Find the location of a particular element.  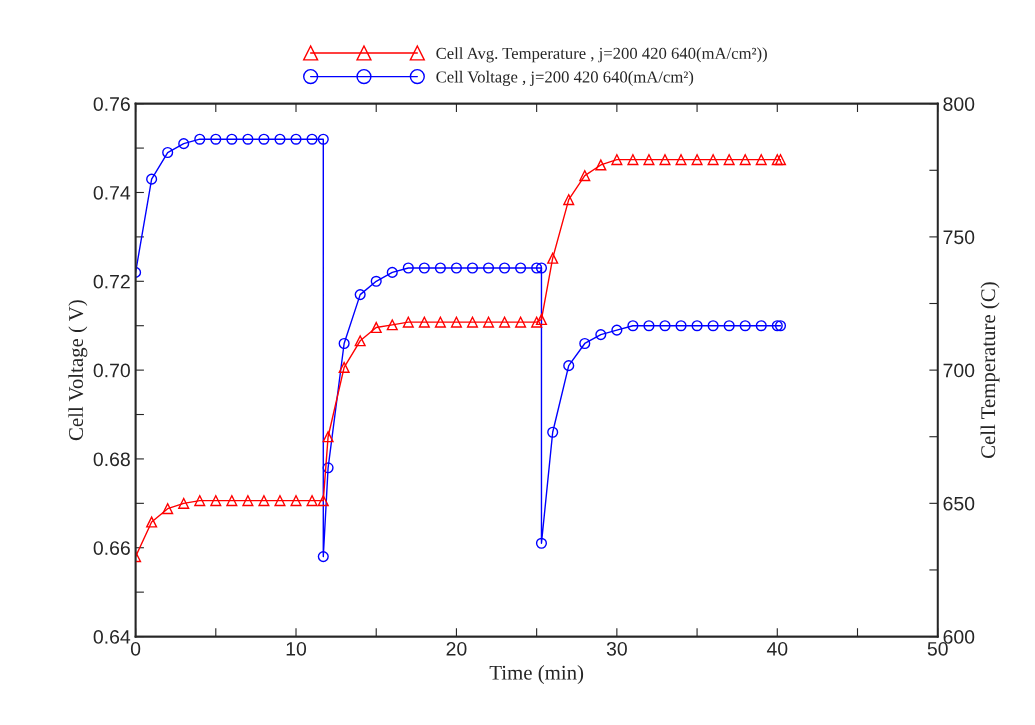

y2-tick-label: 750 is located at coordinates (959, 237).